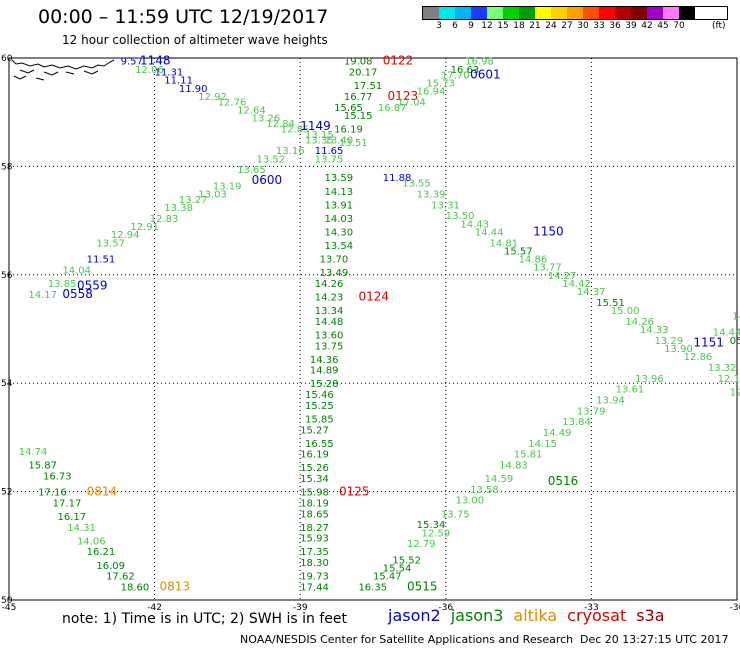  Describe the element at coordinates (599, 26) in the screenshot. I see `scale-tick-label: 33` at that location.